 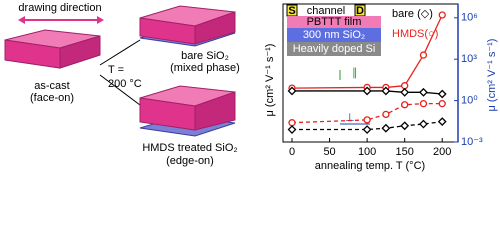 I want to click on y2-axis-label: μ (cm² V⁻¹ s⁻¹), so click(x=492, y=75).